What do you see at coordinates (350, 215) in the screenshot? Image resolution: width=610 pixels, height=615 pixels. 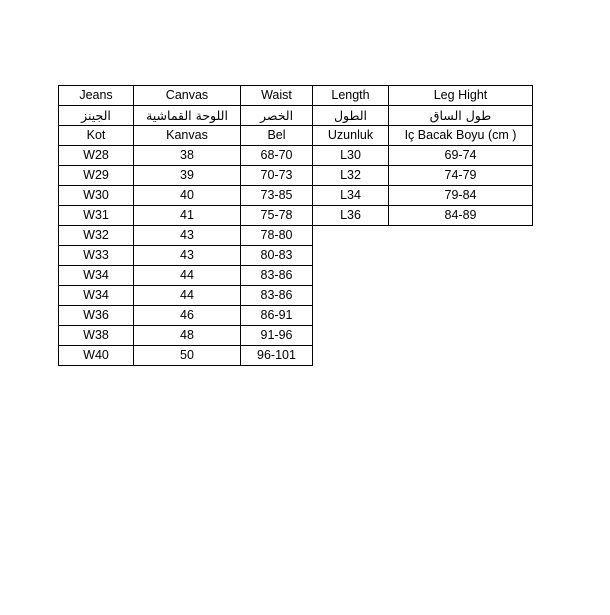 I see `cell-length: L36` at bounding box center [350, 215].